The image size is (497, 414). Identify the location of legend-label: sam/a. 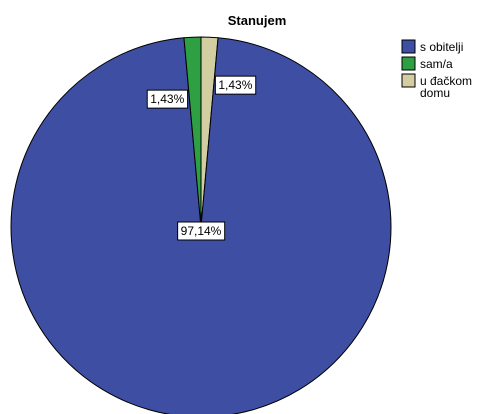
(436, 64).